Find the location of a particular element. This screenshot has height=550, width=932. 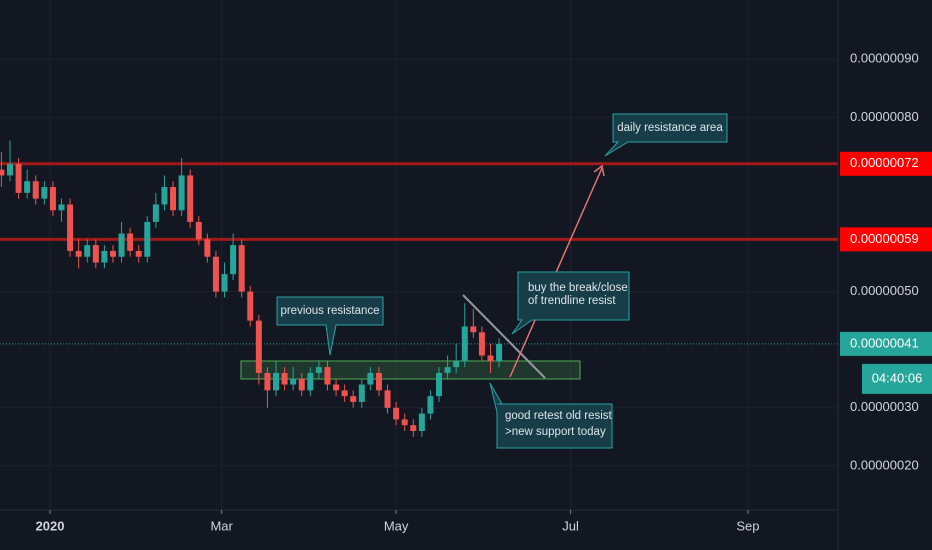

note-previous: previous resistance is located at coordinates (330, 326).